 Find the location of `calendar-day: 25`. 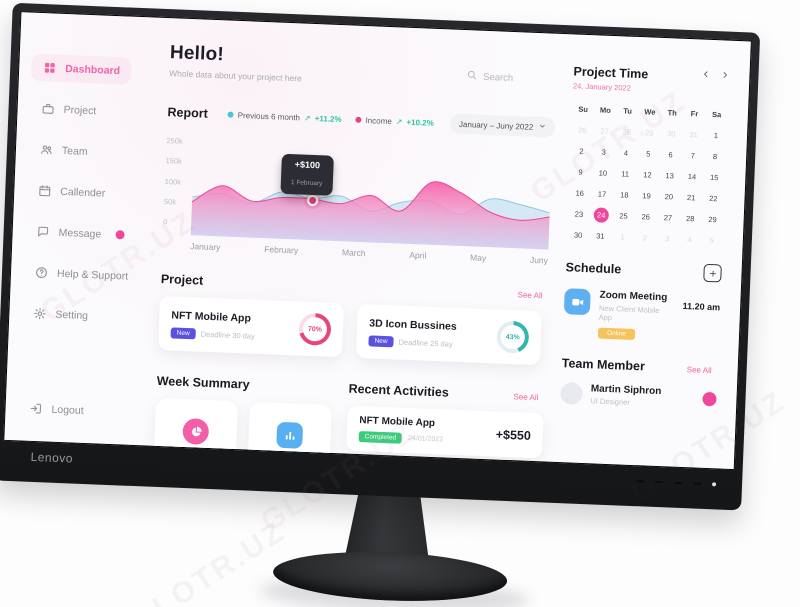

calendar-day: 25 is located at coordinates (623, 216).